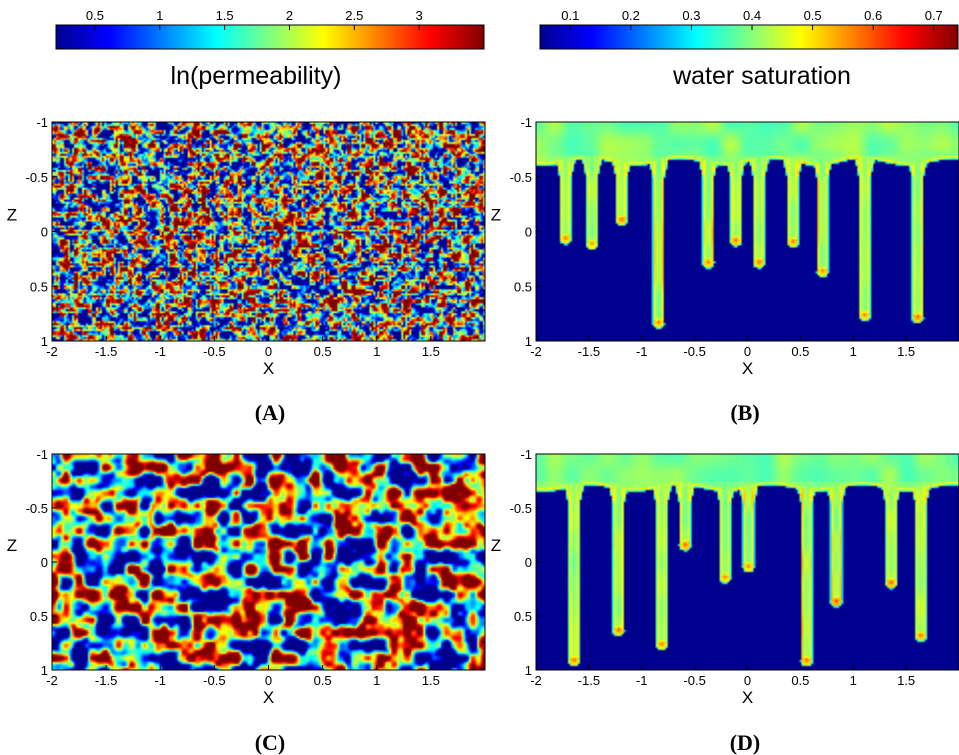 The width and height of the screenshot is (959, 755). I want to click on colorbar-tick-label: 3, so click(419, 15).